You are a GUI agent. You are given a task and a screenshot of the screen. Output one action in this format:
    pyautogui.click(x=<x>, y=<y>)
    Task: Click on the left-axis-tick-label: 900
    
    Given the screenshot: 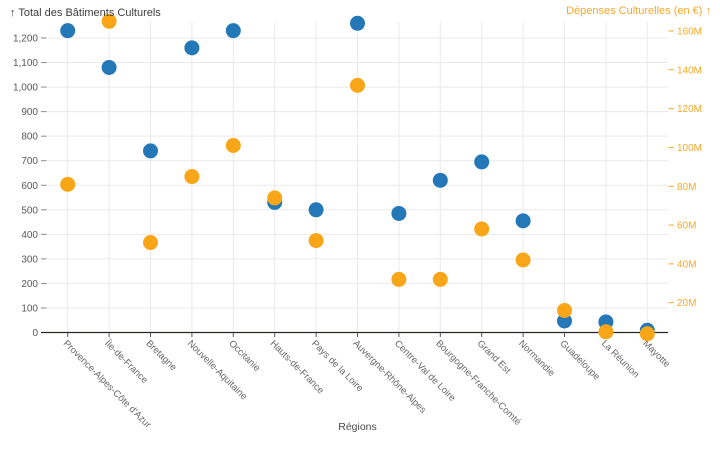 What is the action you would take?
    pyautogui.click(x=29, y=112)
    